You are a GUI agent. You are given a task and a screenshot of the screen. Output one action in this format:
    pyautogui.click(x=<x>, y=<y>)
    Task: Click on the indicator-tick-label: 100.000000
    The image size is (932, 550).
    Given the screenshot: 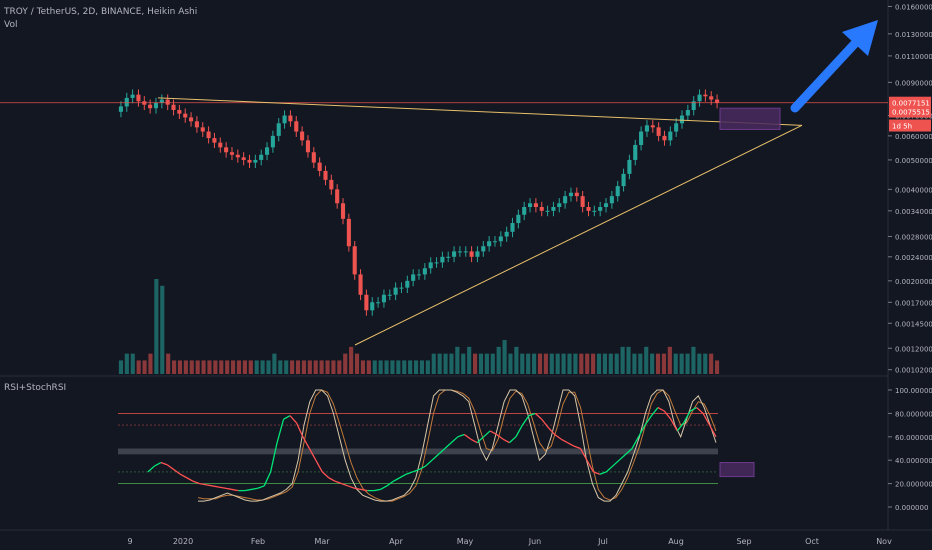 What is the action you would take?
    pyautogui.click(x=913, y=391)
    